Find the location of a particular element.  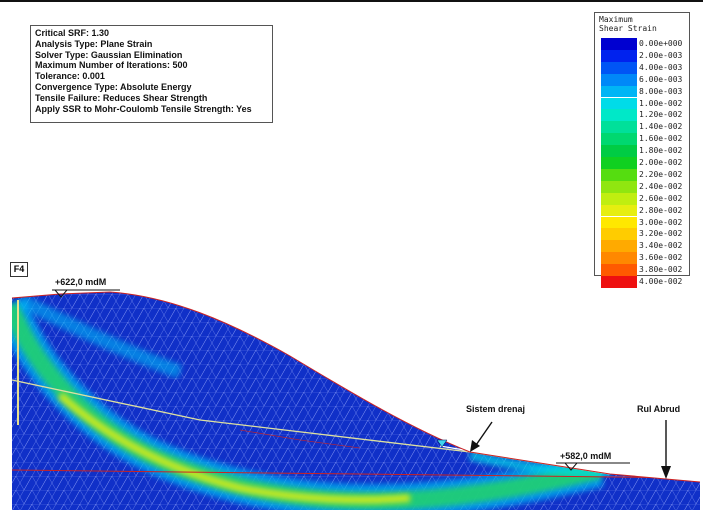

legend-row: 3.20e-002 is located at coordinates (644, 234).